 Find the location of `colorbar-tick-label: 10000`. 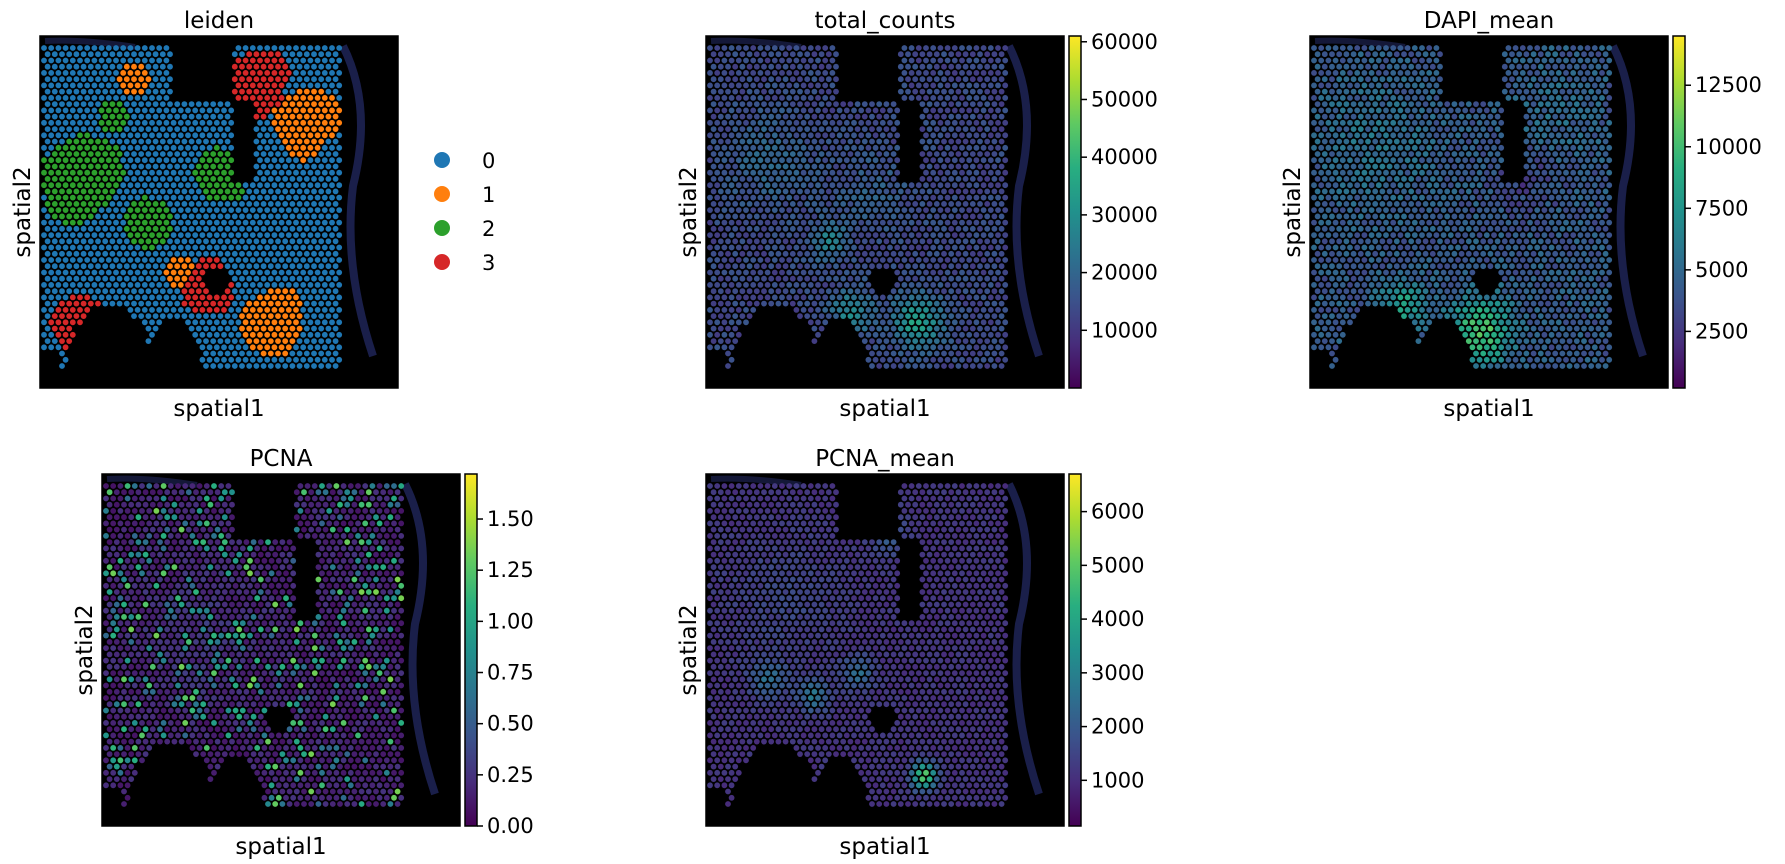

colorbar-tick-label: 10000 is located at coordinates (1124, 330).